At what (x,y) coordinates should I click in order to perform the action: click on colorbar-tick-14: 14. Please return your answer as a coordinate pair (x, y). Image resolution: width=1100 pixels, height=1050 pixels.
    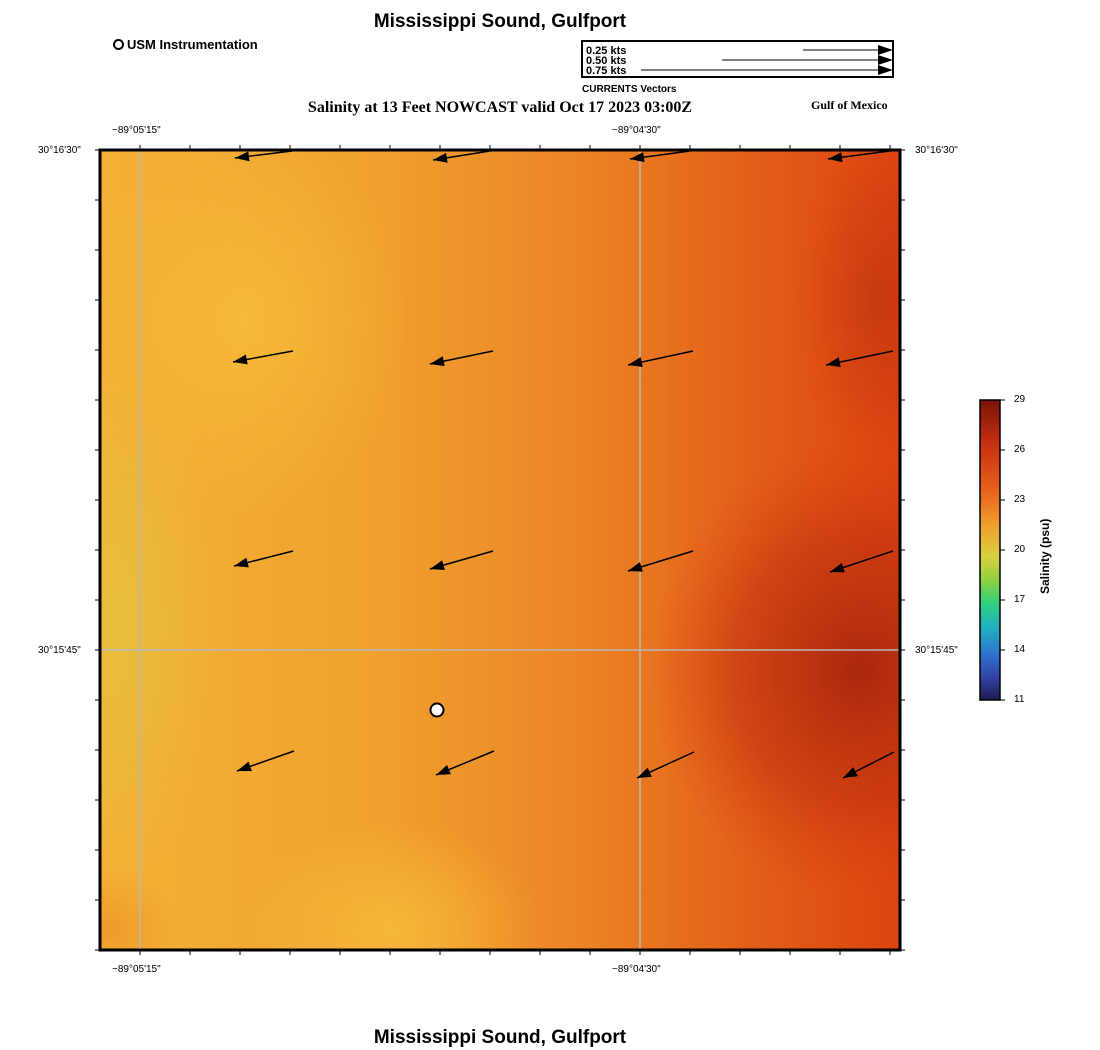
    Looking at the image, I should click on (1020, 649).